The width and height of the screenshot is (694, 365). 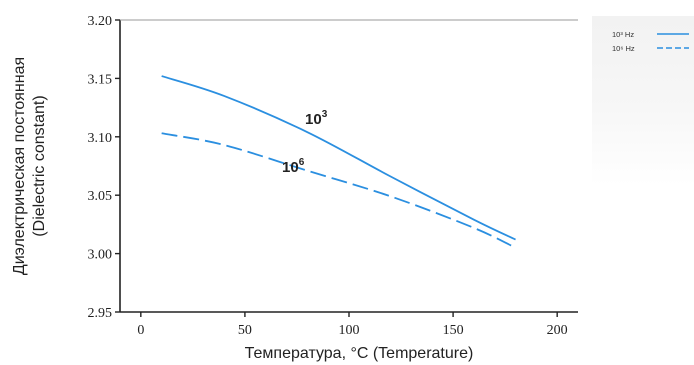 What do you see at coordinates (140, 330) in the screenshot?
I see `x-tick-label-0: 0` at bounding box center [140, 330].